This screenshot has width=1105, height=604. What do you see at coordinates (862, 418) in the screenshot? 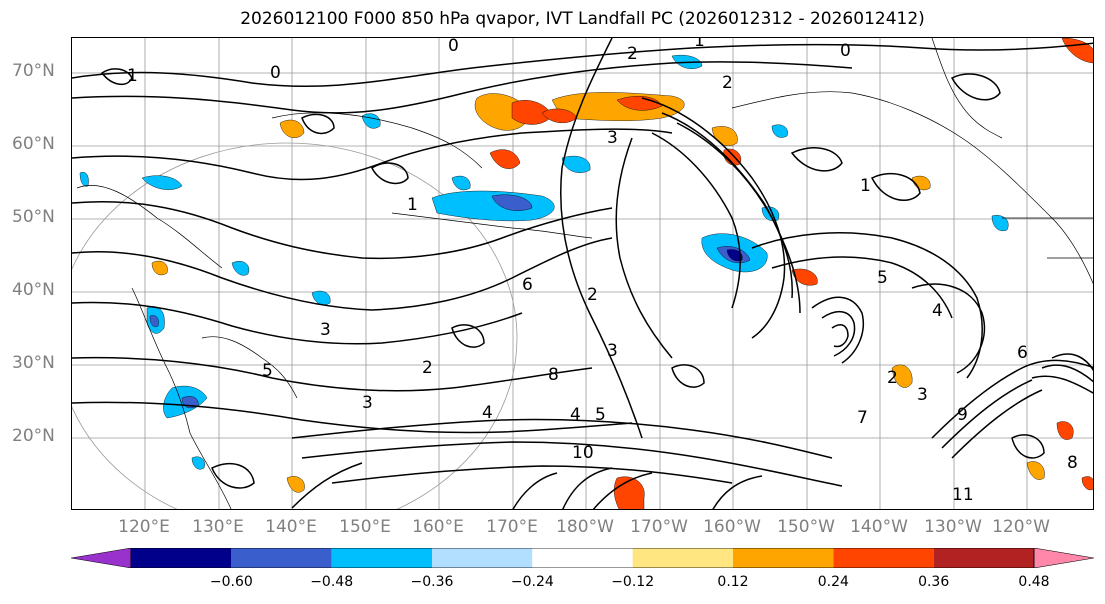
I see `contour-label: 7` at bounding box center [862, 418].